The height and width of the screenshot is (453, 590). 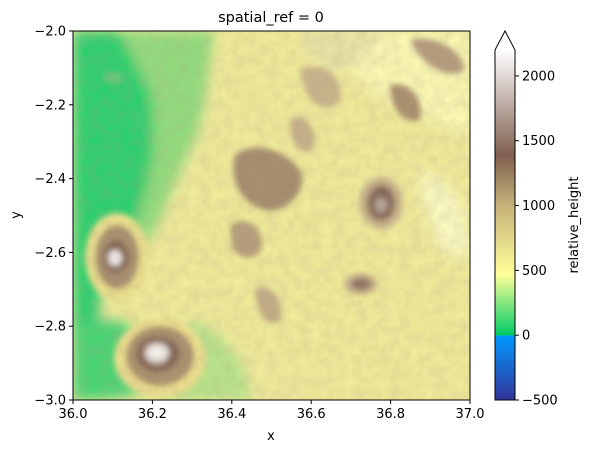 I want to click on y-axis-label: y, so click(x=16, y=215).